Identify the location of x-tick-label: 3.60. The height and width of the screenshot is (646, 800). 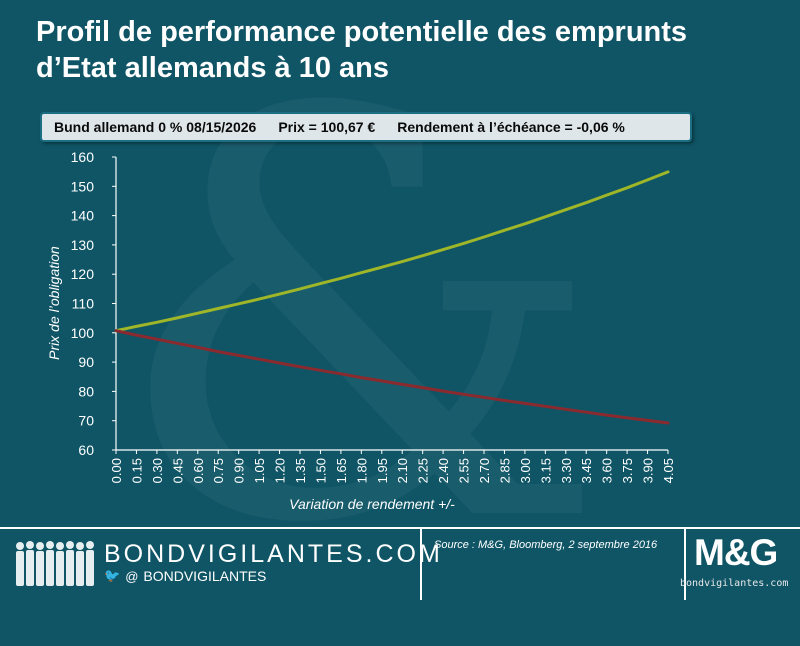
(607, 470).